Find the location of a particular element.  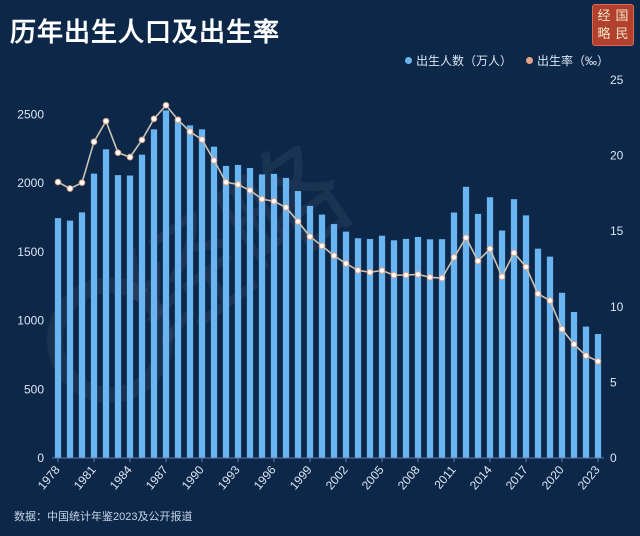

x-tick-label: 1978 is located at coordinates (49, 478).